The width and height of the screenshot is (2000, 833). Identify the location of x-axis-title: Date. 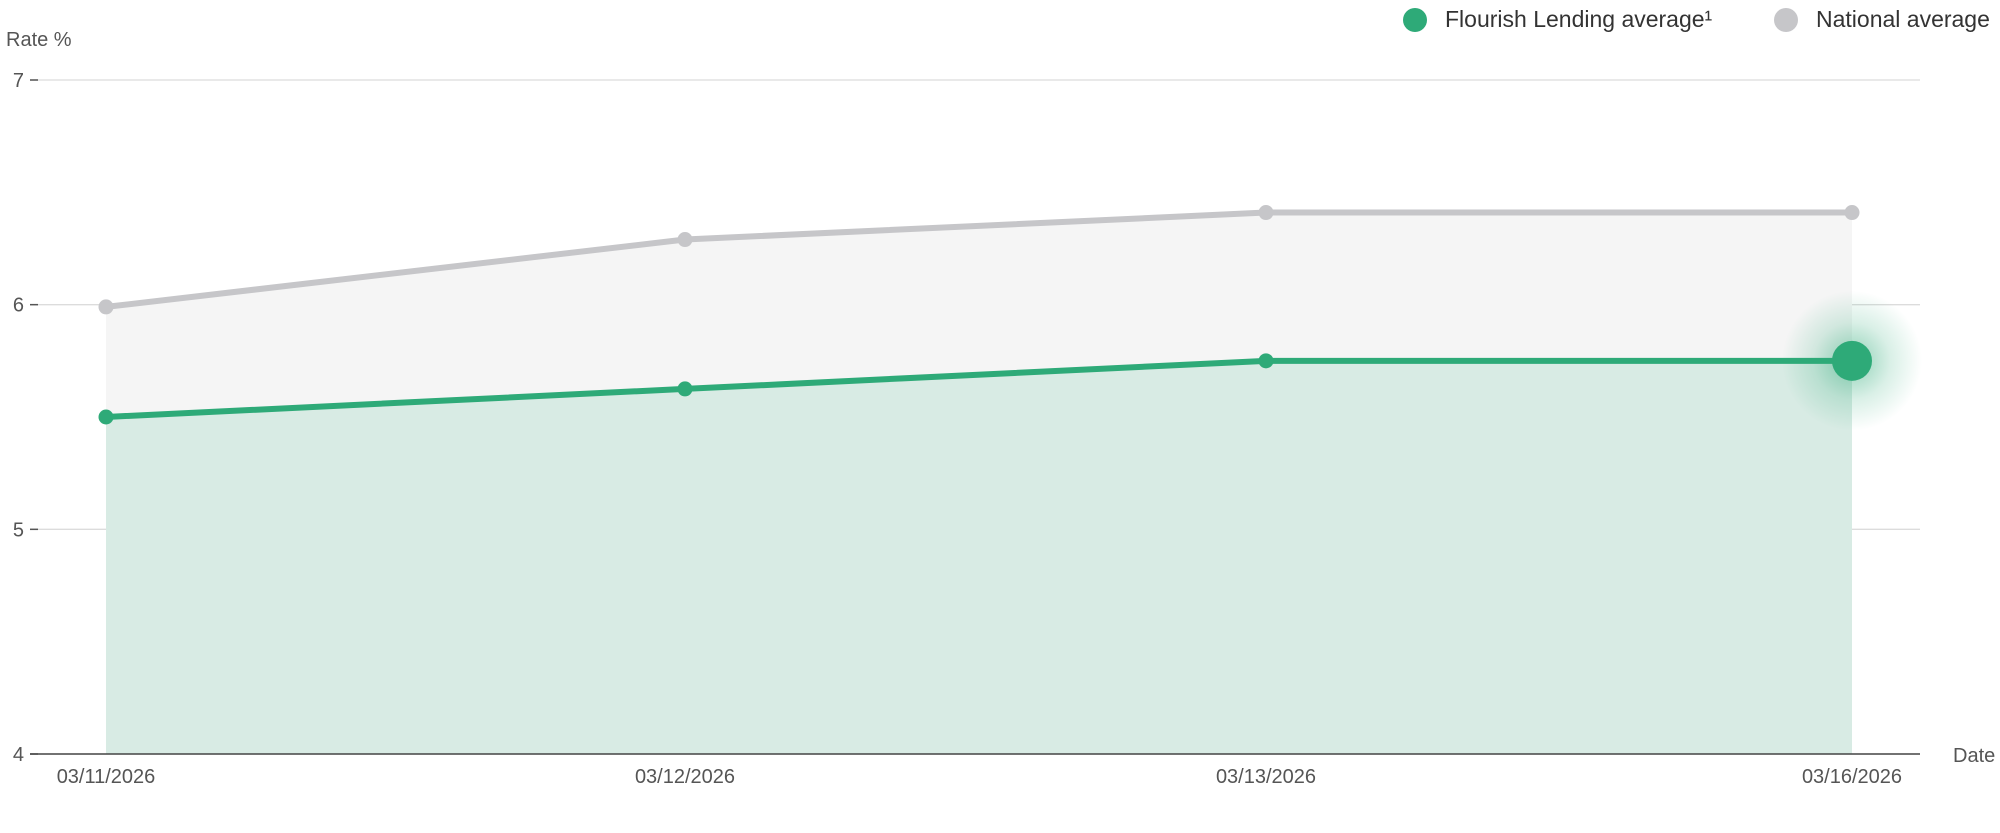
(1974, 756).